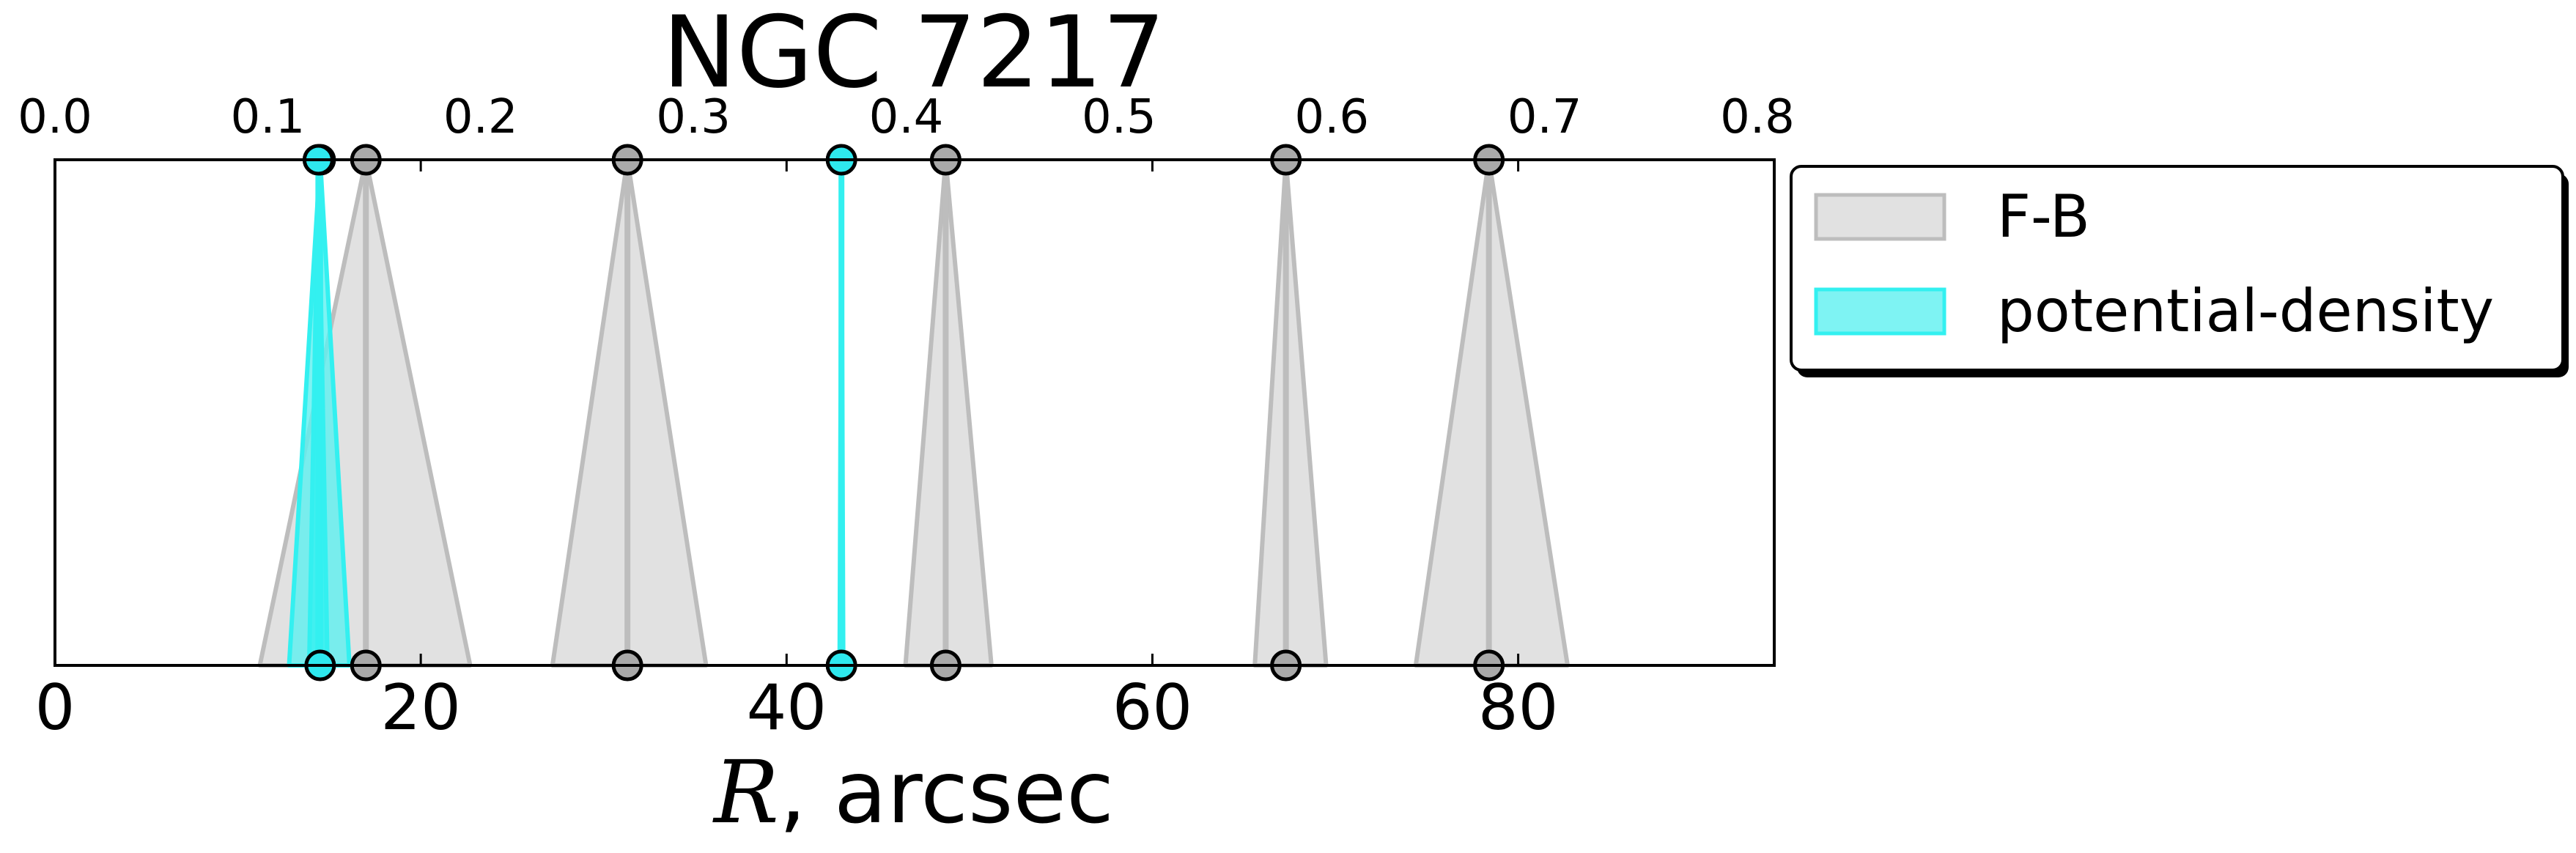 Image resolution: width=2576 pixels, height=853 pixels. Describe the element at coordinates (1518, 708) in the screenshot. I see `x-tick-label: 80` at that location.